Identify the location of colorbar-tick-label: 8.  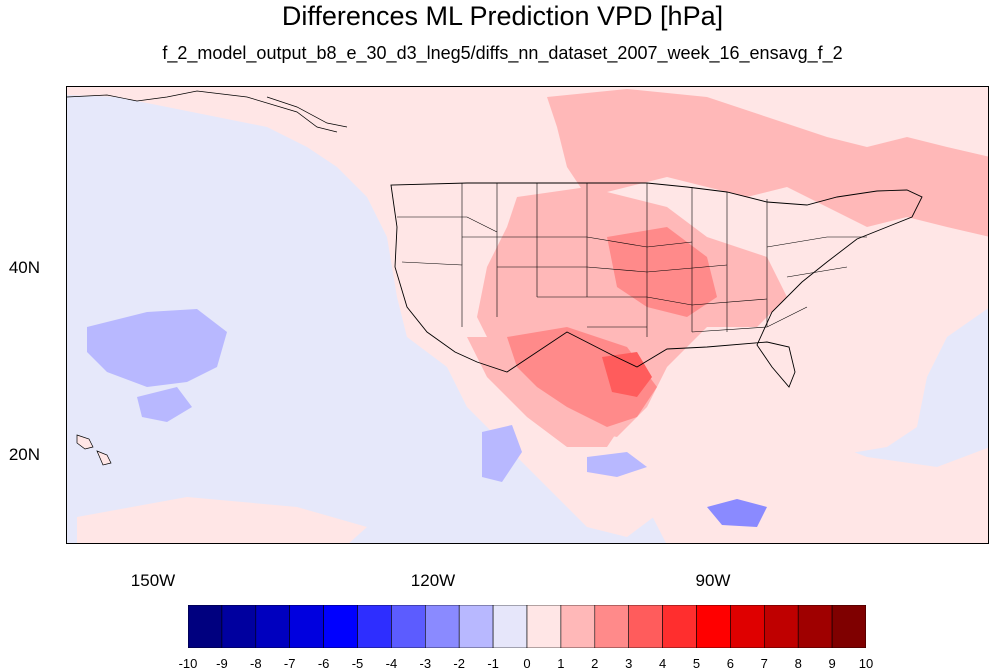
(798, 663).